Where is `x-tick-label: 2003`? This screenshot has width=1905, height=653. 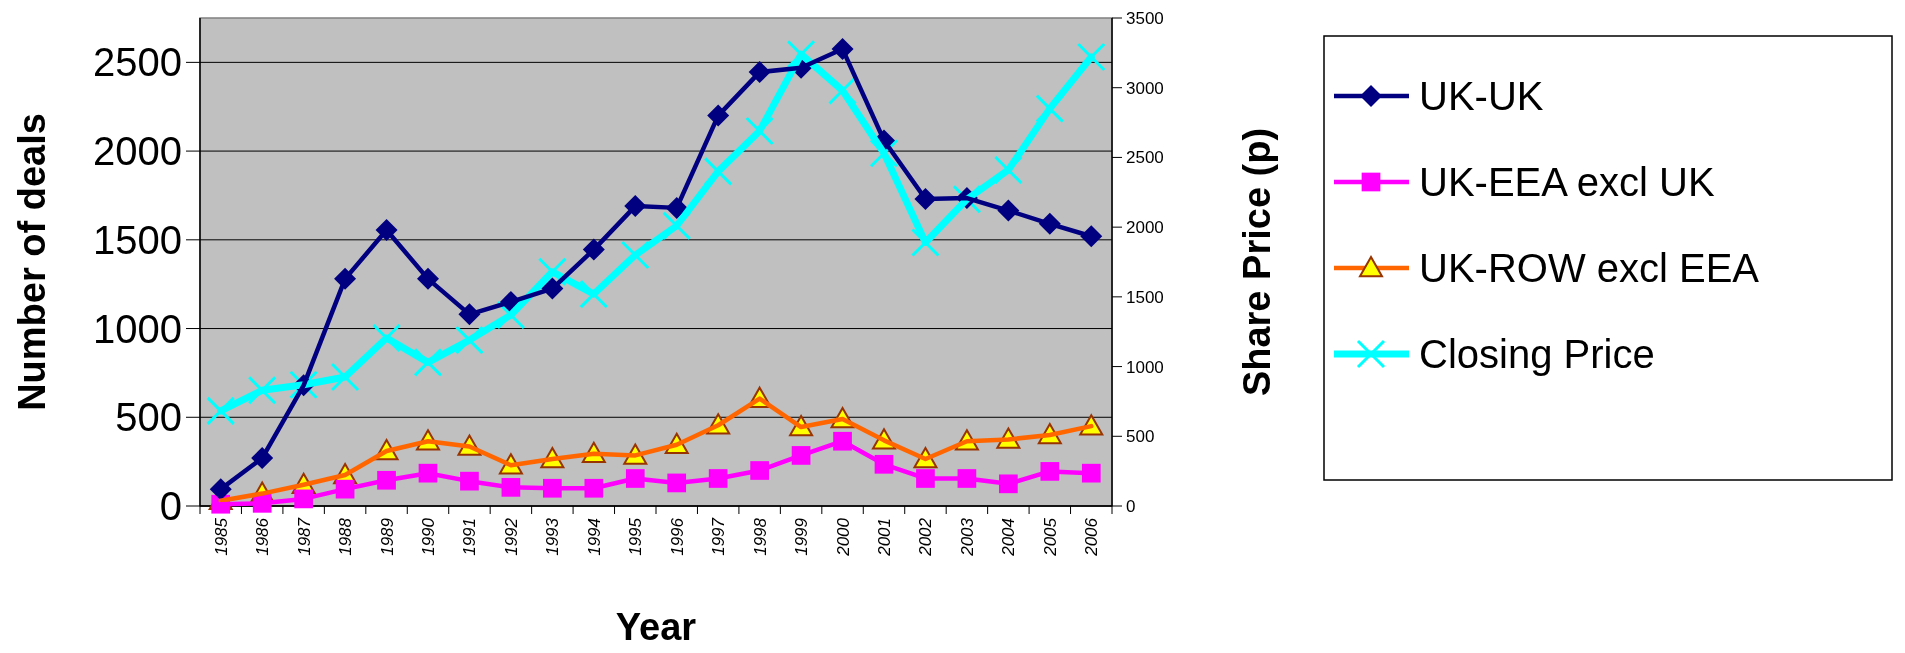
x-tick-label: 2003 is located at coordinates (967, 537).